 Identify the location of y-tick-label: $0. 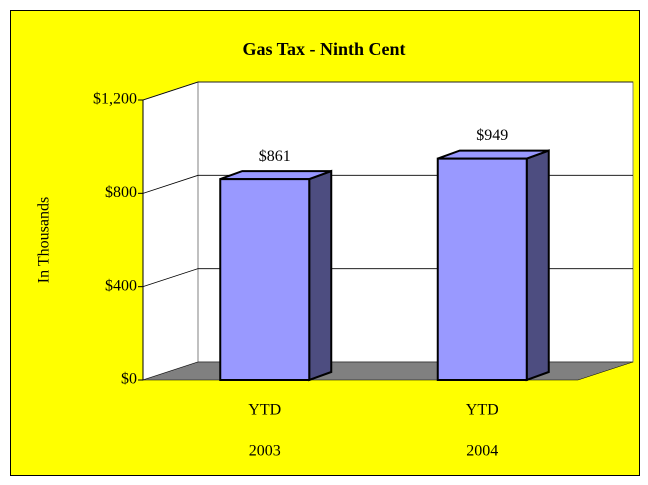
(129, 379).